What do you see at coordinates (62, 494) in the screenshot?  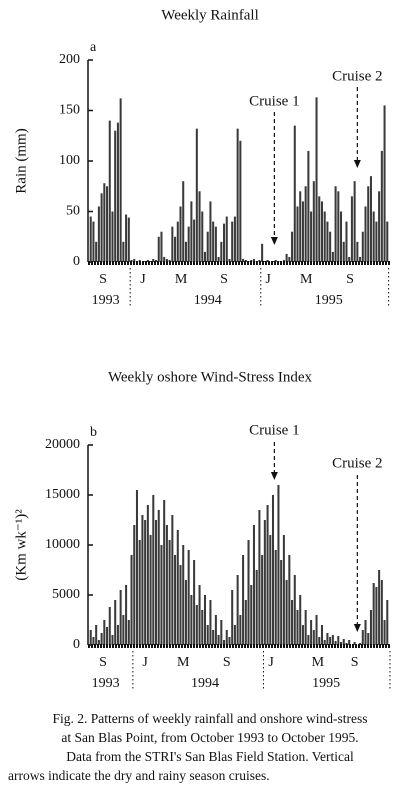 I see `y-tick-label: 15000` at bounding box center [62, 494].